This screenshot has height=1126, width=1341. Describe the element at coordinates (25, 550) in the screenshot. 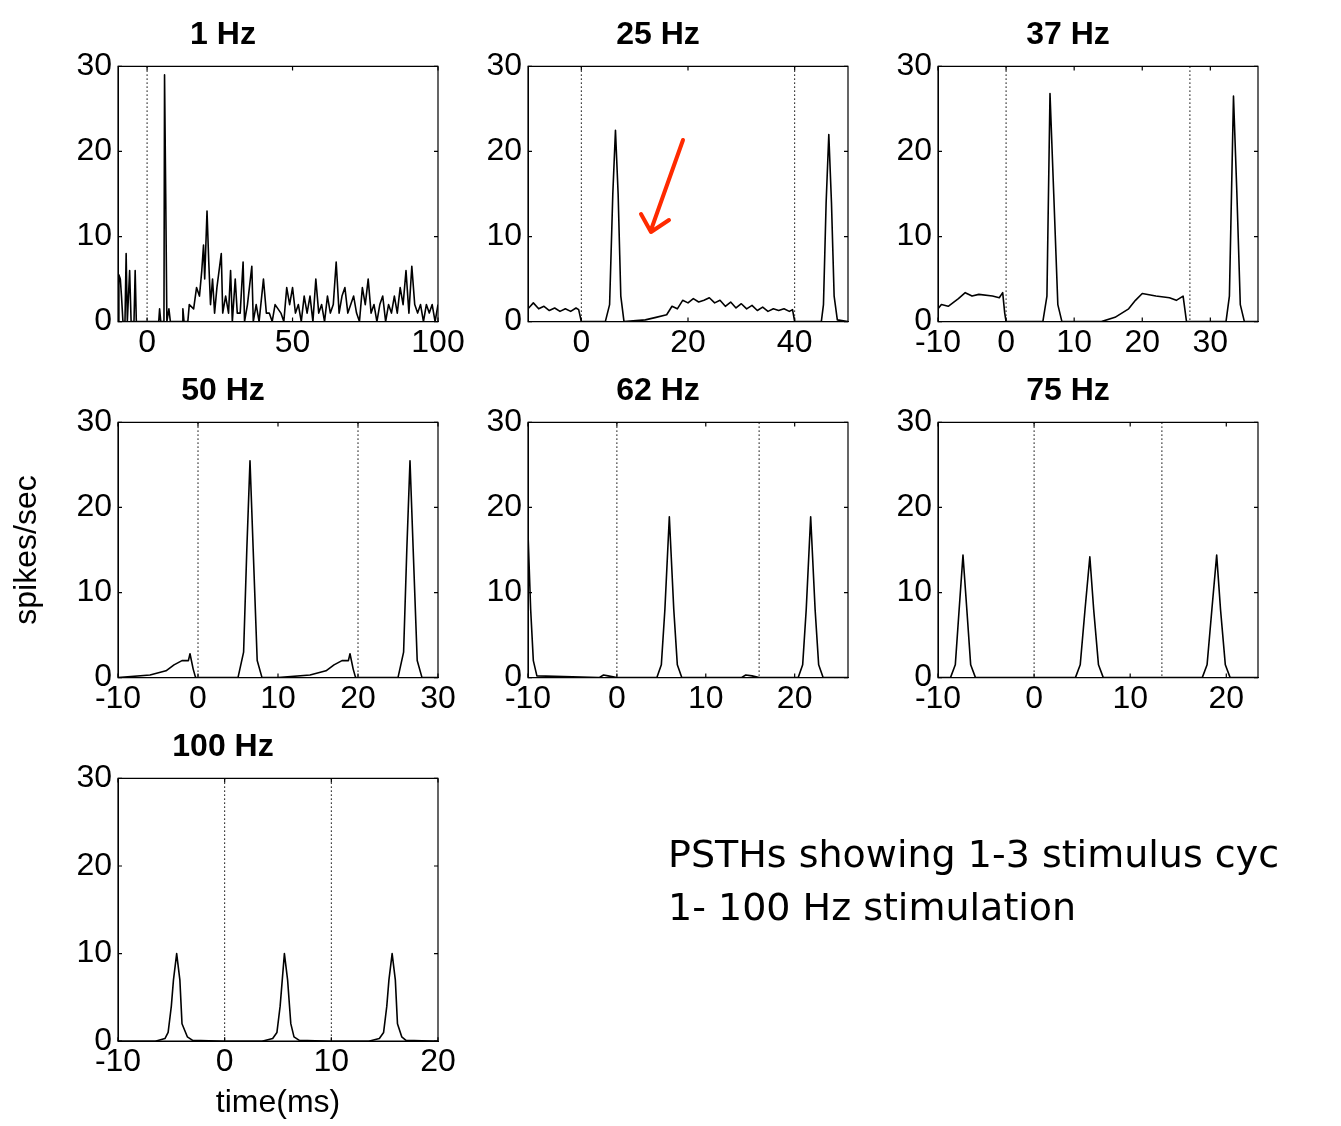

I see `y-axis-title: spikes/sec` at that location.